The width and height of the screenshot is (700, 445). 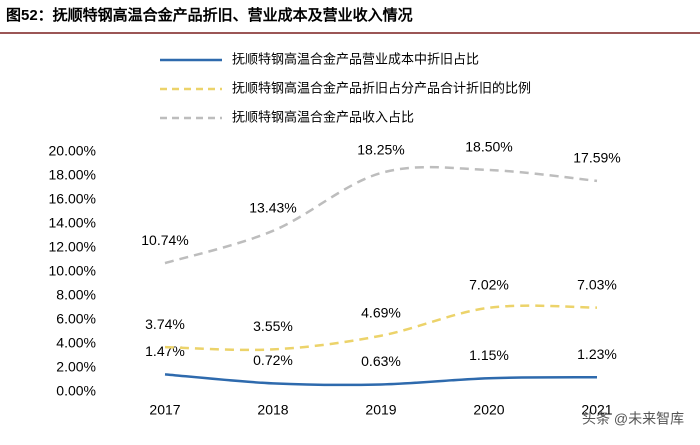 I want to click on data-label: 13.43%, so click(x=272, y=208).